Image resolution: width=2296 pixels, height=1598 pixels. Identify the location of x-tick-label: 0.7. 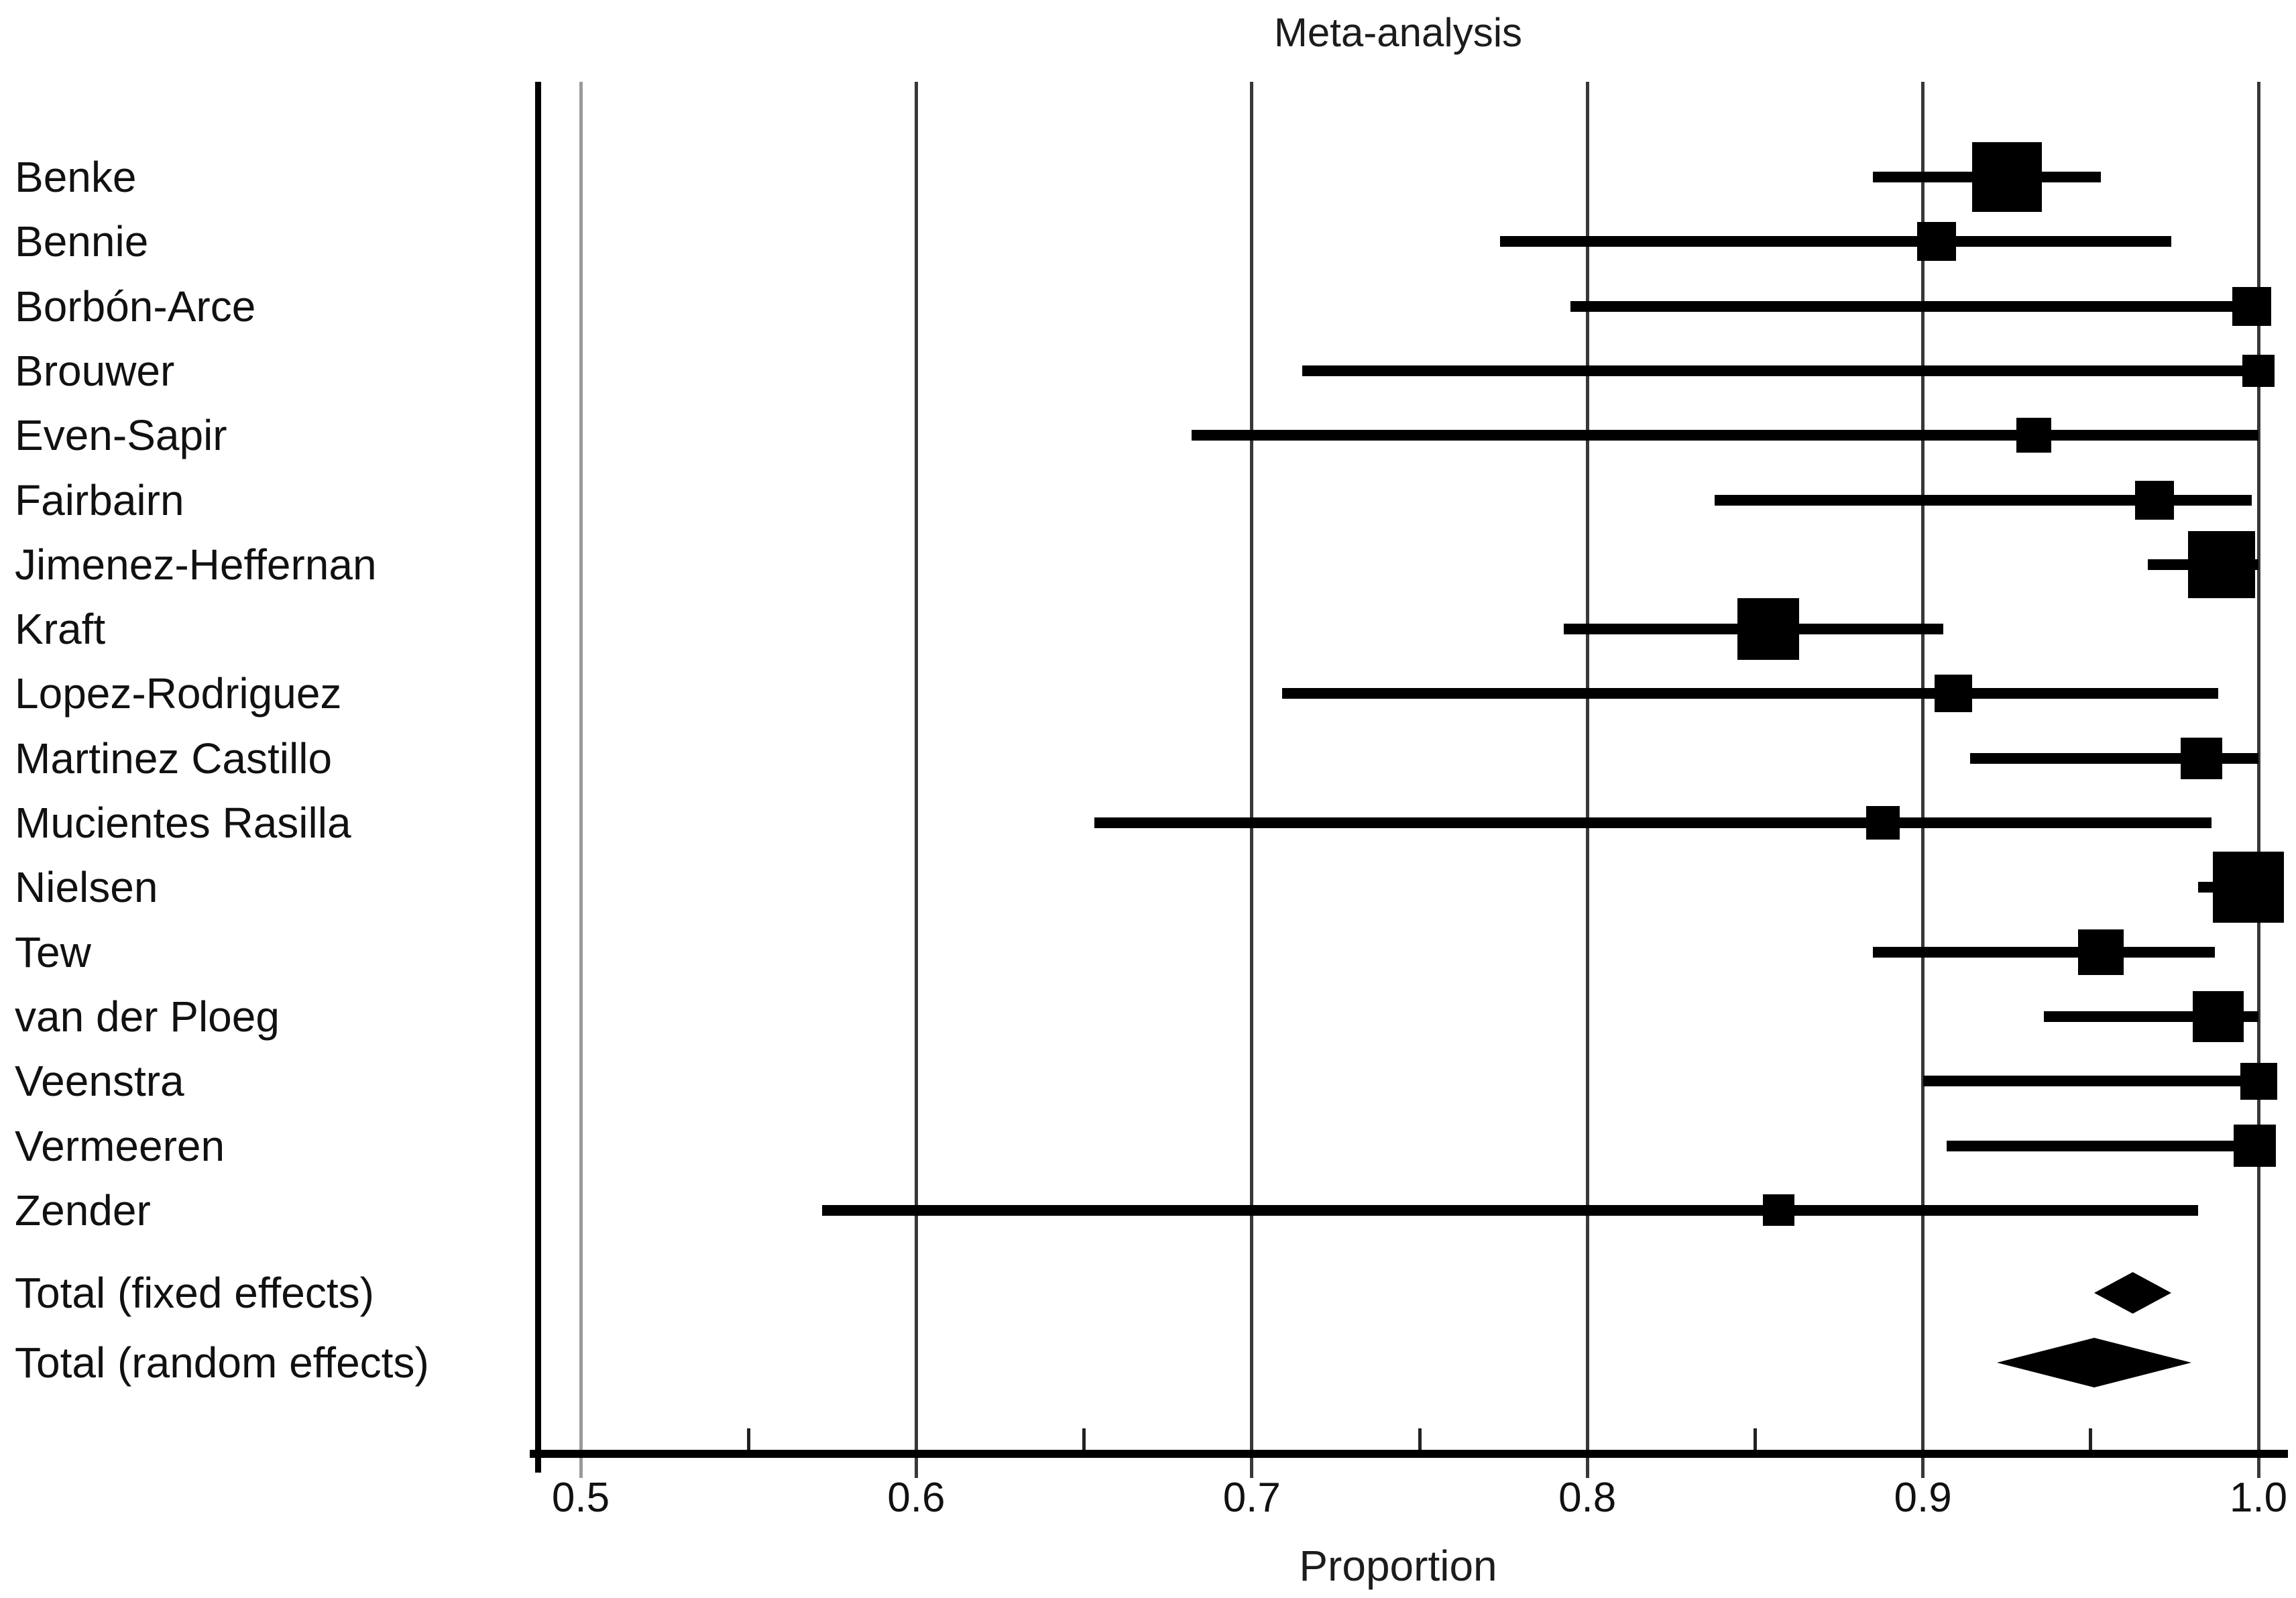
(1251, 1498).